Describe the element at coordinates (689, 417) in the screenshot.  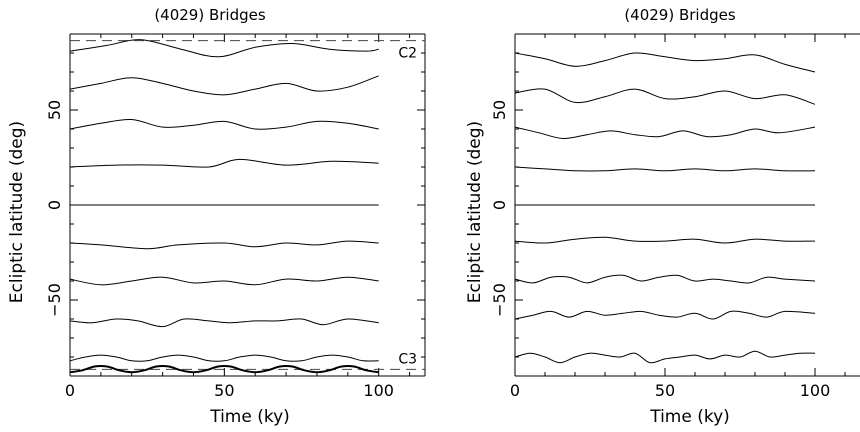
I see `x-axis-label-right: Time (ky)` at that location.